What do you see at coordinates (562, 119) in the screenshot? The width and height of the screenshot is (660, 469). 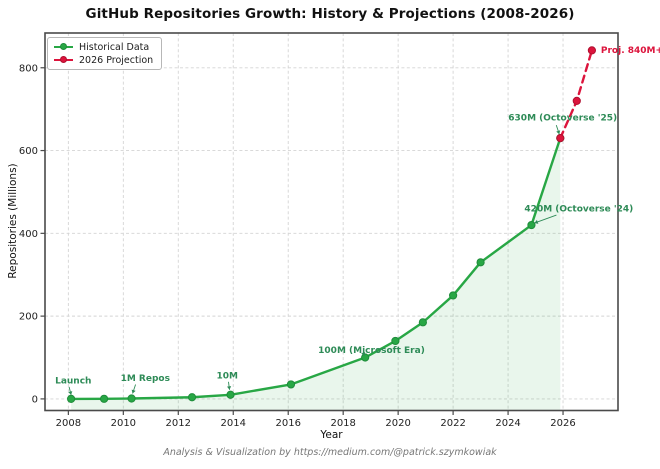 I see `annotation-label: 630M (Octoverse '25)` at bounding box center [562, 119].